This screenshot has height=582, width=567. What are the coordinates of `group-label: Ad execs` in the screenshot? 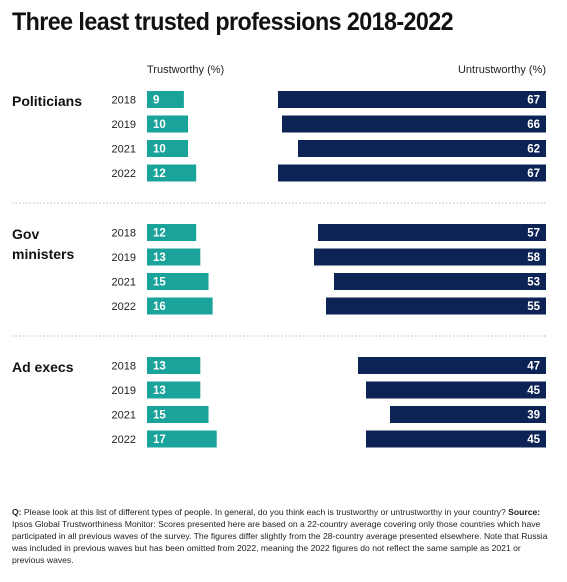 It's located at (43, 367).